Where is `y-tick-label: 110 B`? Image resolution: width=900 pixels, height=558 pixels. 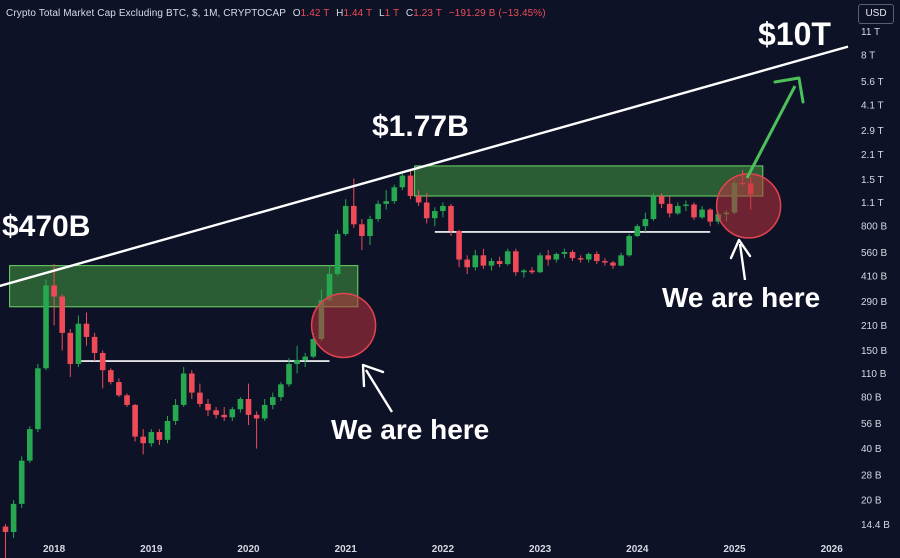 y-tick-label: 110 B is located at coordinates (874, 374).